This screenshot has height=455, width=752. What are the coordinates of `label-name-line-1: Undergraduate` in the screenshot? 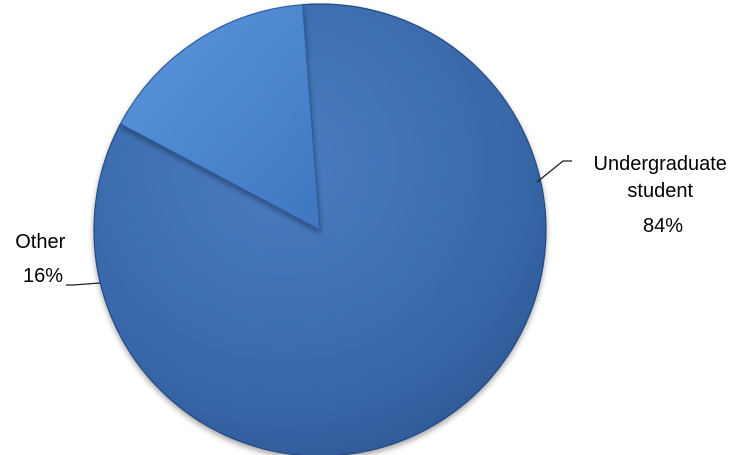 It's located at (660, 164).